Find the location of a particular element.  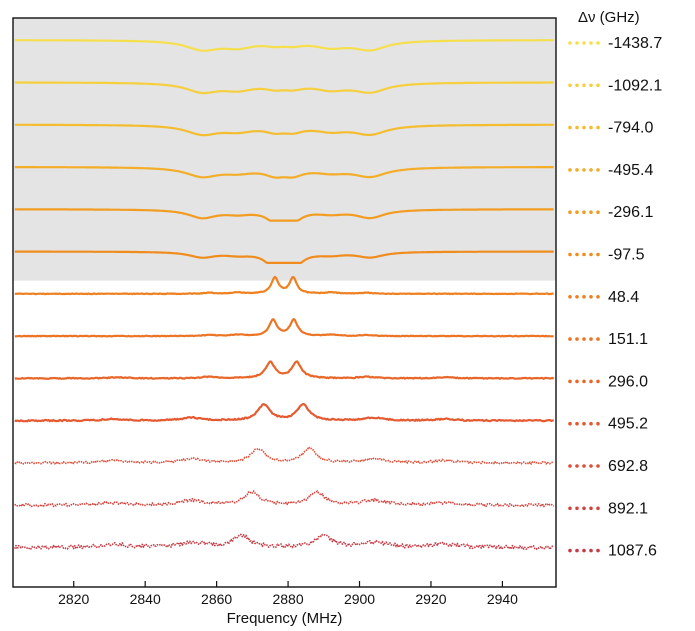

x-tick-label: 2900 is located at coordinates (359, 599).